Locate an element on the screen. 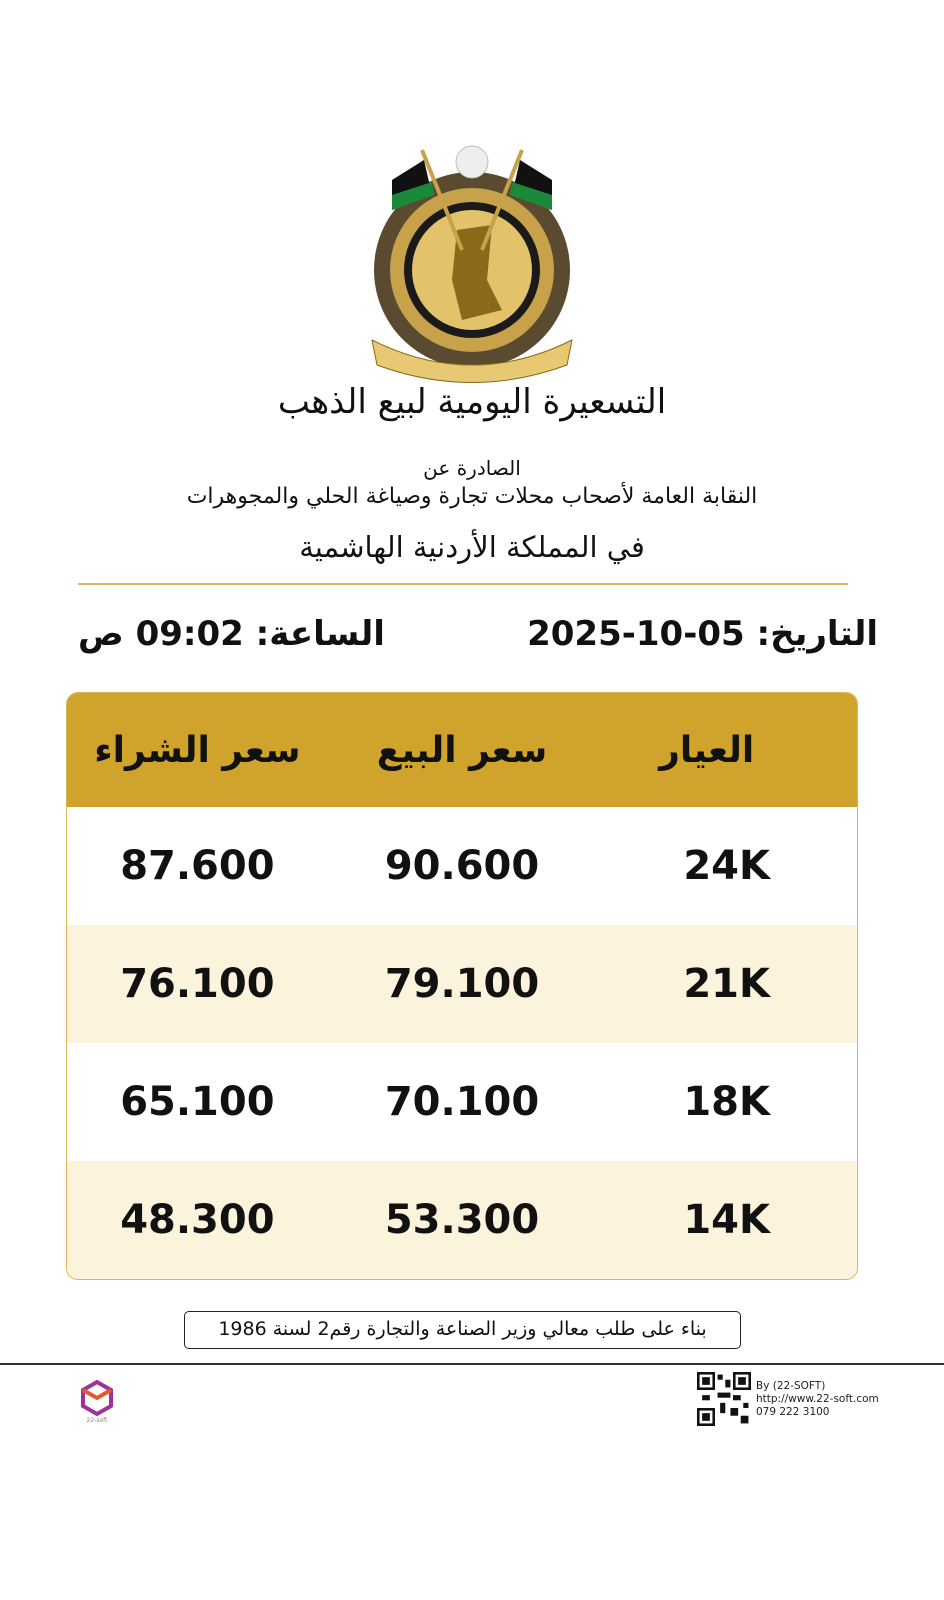  sell-price-cell: 79.100 is located at coordinates (462, 984).